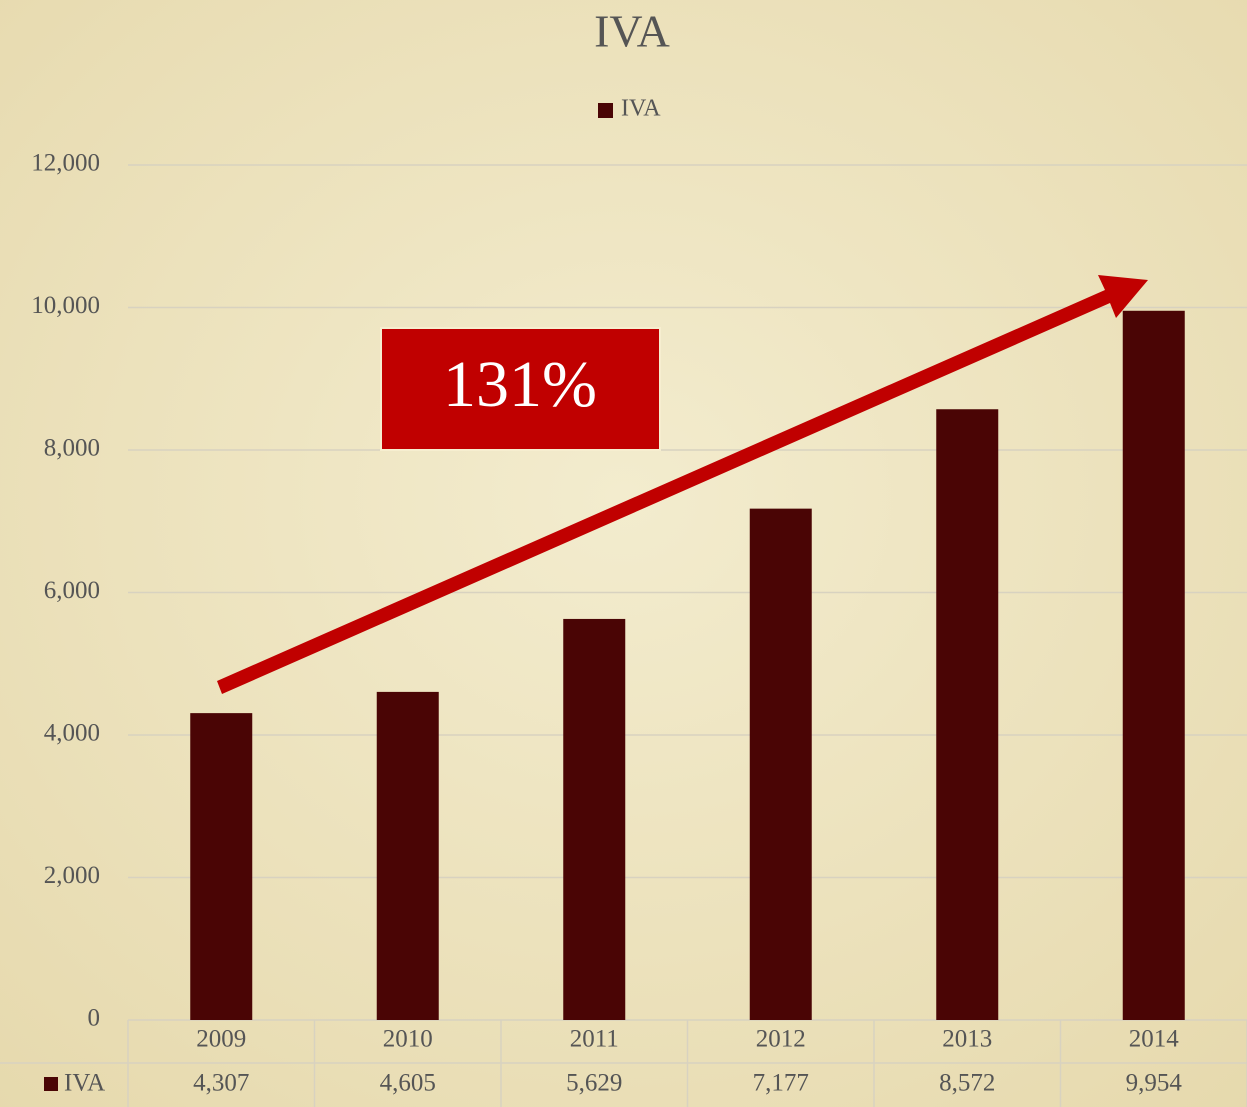 This screenshot has width=1247, height=1107. What do you see at coordinates (408, 1083) in the screenshot?
I see `table-value: 4,605` at bounding box center [408, 1083].